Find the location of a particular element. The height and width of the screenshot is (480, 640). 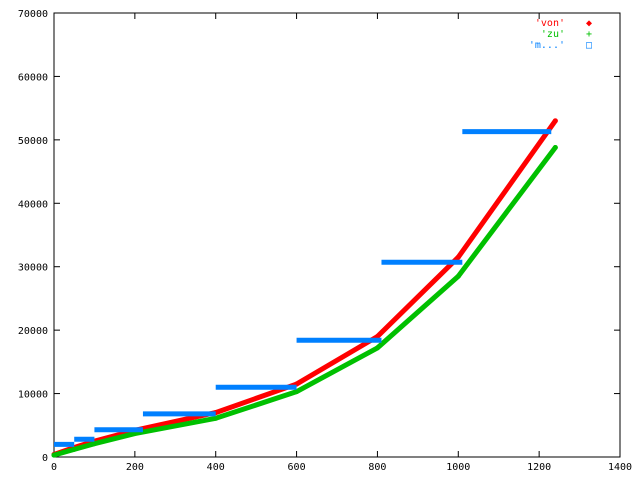

y-tick-label: 10000 is located at coordinates (33, 395).